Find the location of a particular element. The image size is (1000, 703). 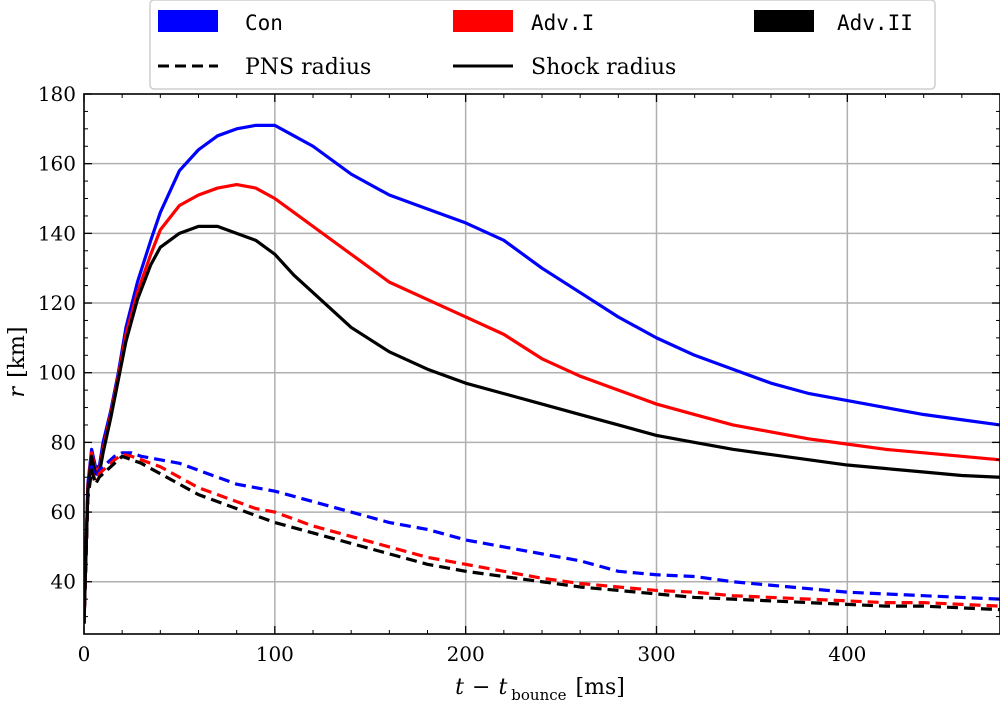

y-tick-label: 100 is located at coordinates (57, 373).